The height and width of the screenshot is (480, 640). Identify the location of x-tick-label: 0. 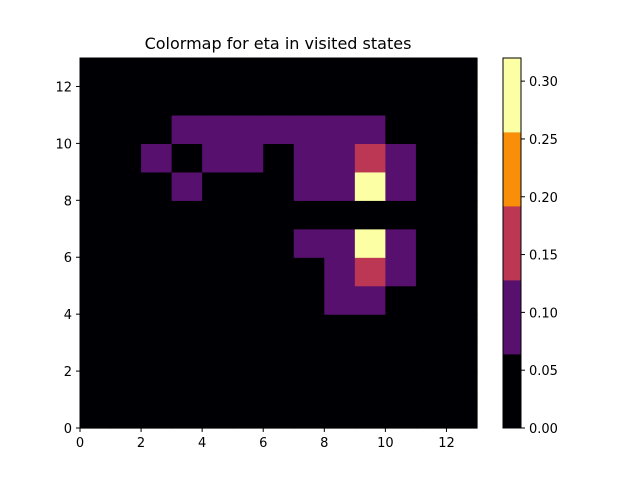
(80, 443).